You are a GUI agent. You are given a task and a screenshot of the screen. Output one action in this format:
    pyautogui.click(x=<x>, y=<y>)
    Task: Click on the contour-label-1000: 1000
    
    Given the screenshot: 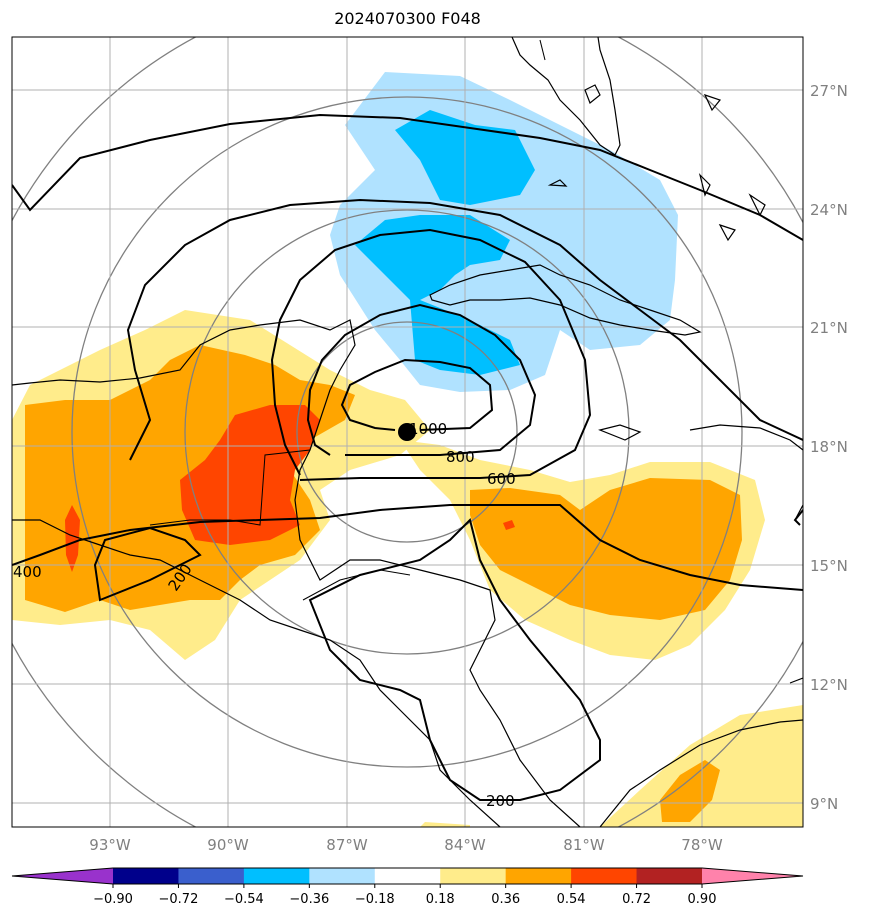 What is the action you would take?
    pyautogui.click(x=428, y=429)
    